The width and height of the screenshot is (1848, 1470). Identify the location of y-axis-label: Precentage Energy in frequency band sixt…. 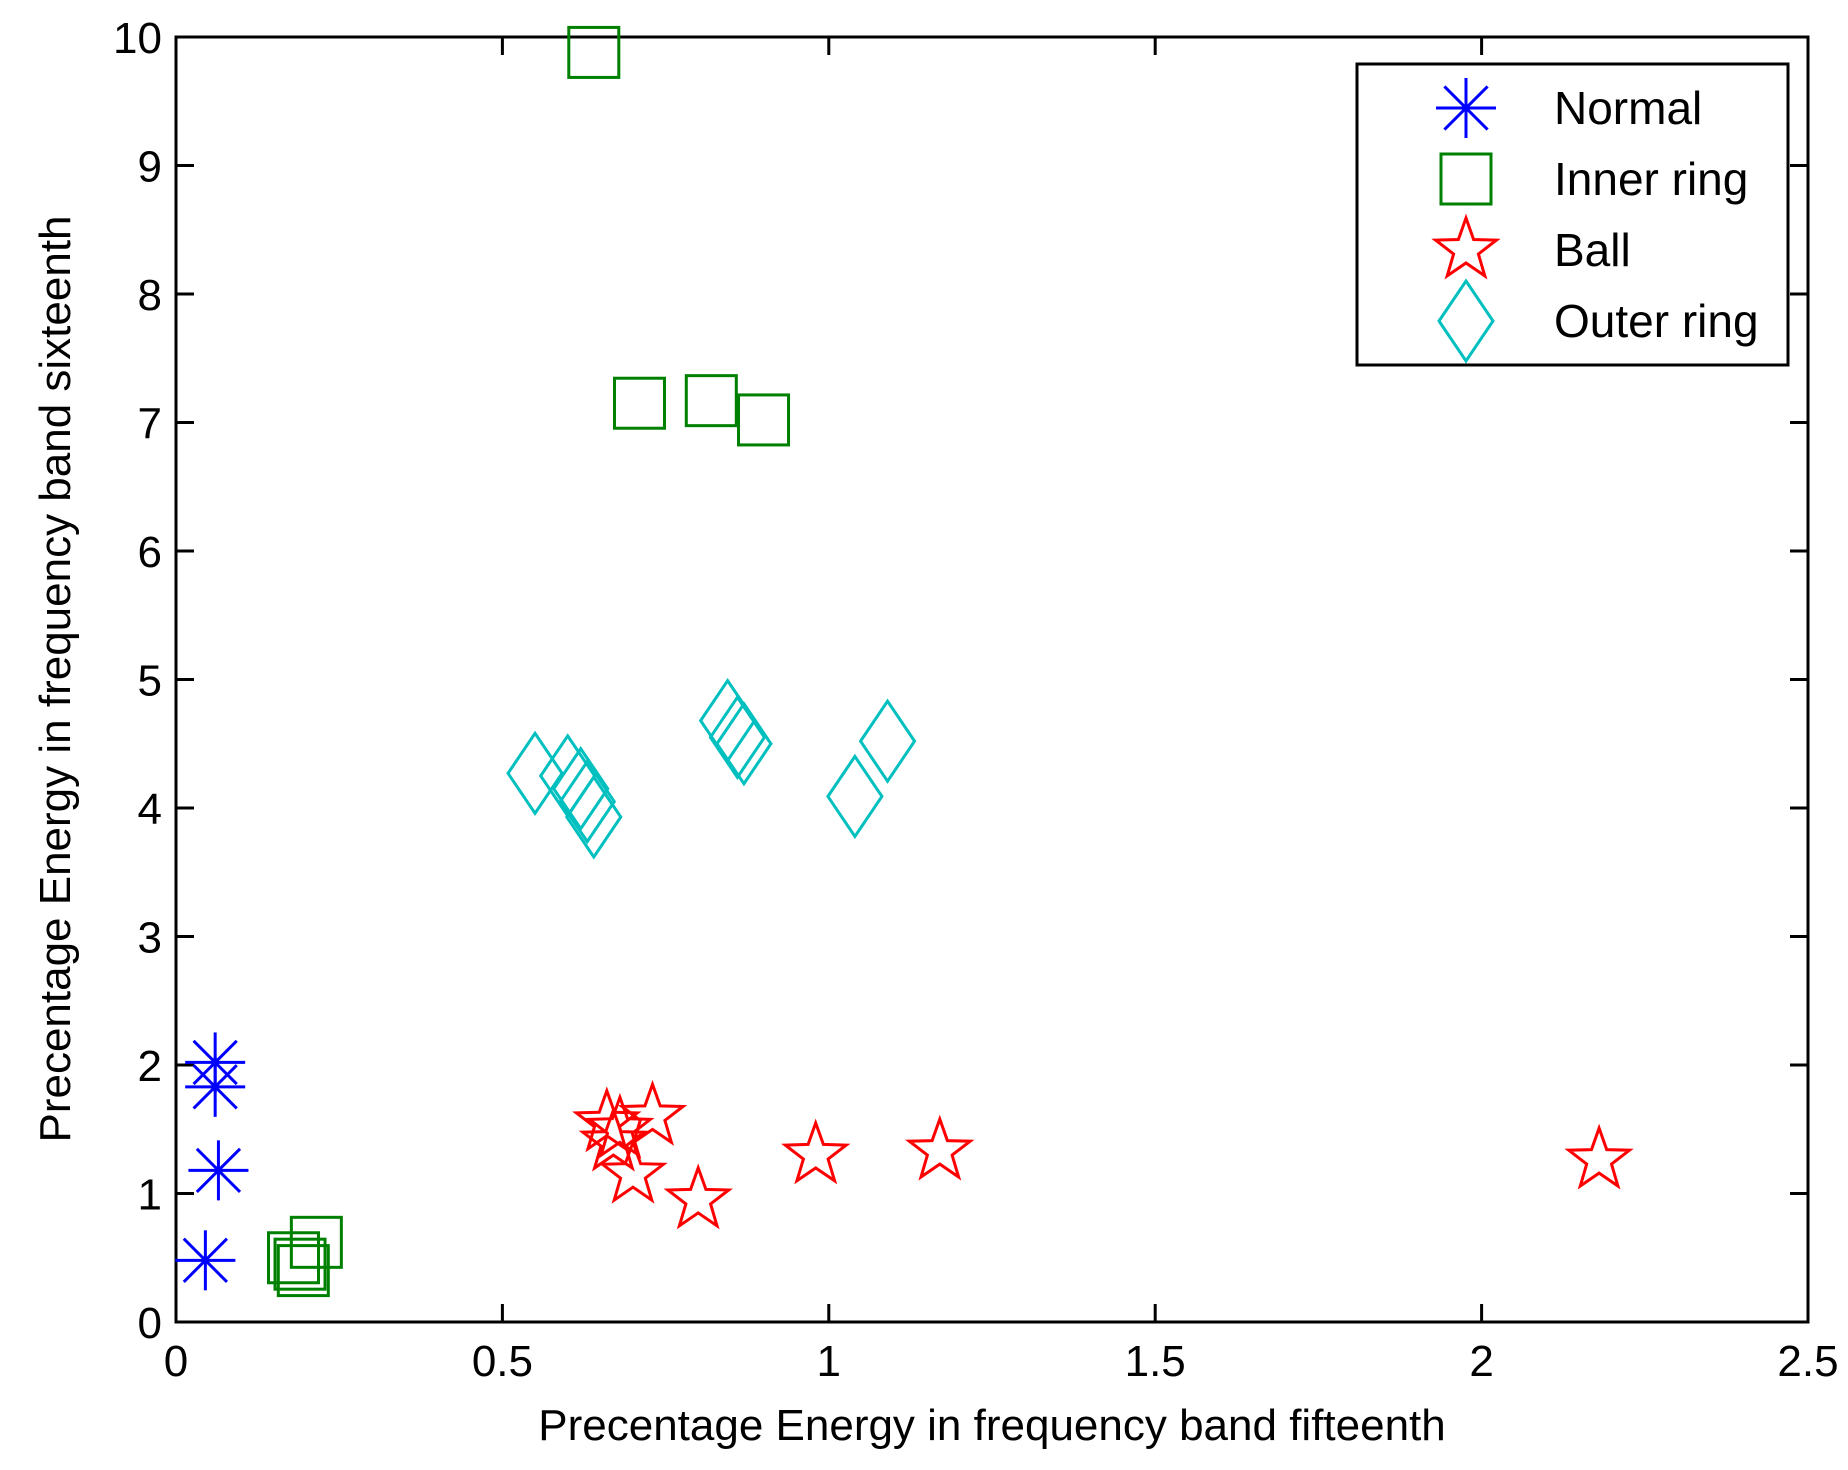
(55, 678).